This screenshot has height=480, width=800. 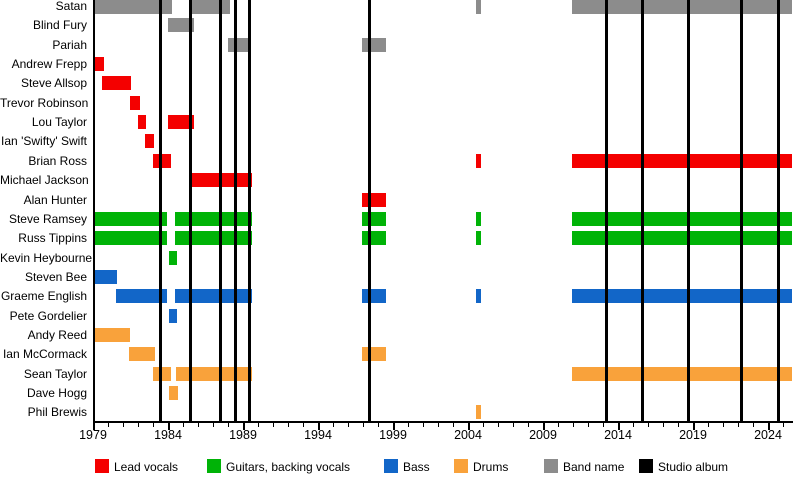 What do you see at coordinates (646, 466) in the screenshot?
I see `legend-swatch-studio_album` at bounding box center [646, 466].